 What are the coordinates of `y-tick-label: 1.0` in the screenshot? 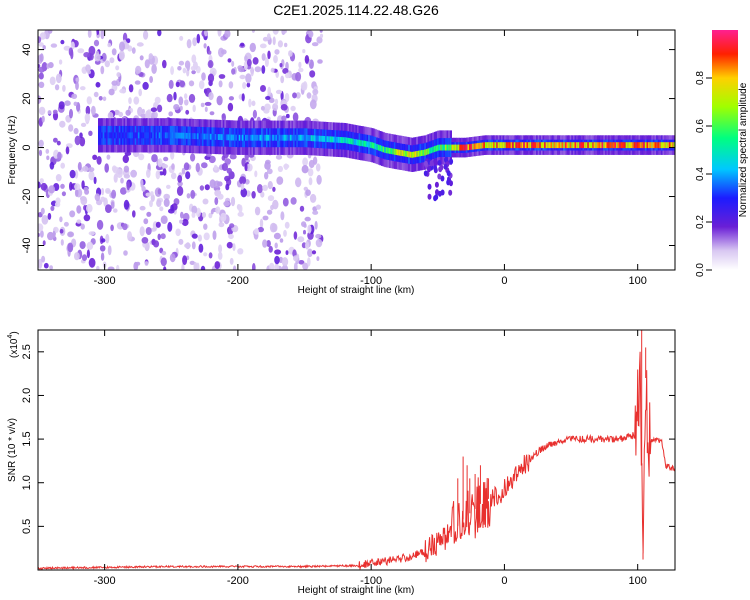 It's located at (27, 482).